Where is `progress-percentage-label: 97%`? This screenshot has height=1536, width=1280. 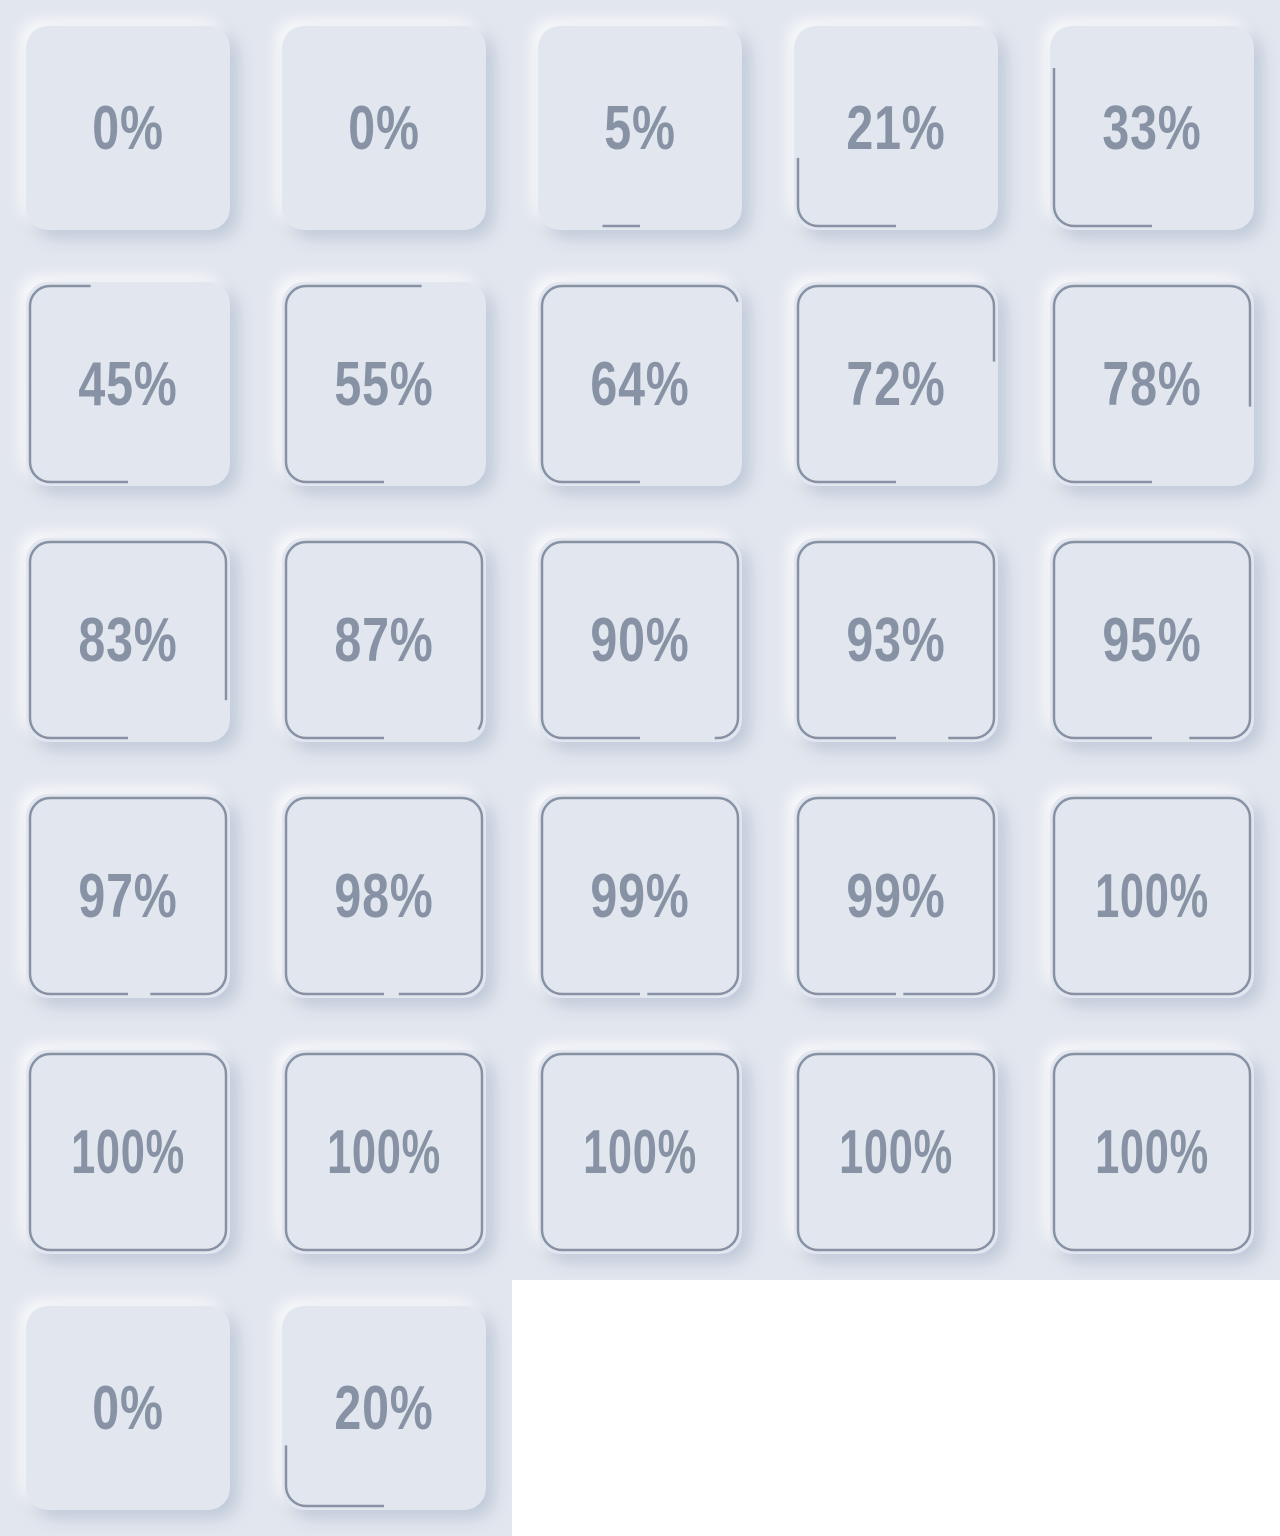
progress-percentage-label: 97% is located at coordinates (128, 896).